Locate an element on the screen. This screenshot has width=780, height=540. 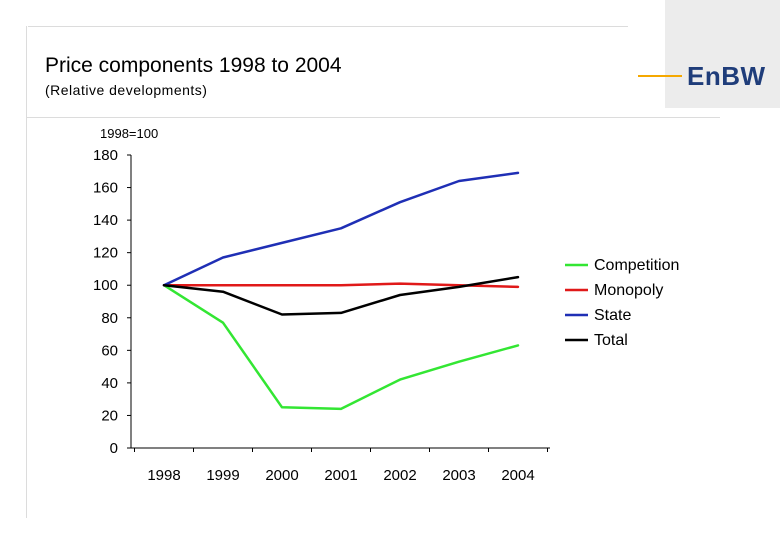
legend-label-total: Total is located at coordinates (611, 340).